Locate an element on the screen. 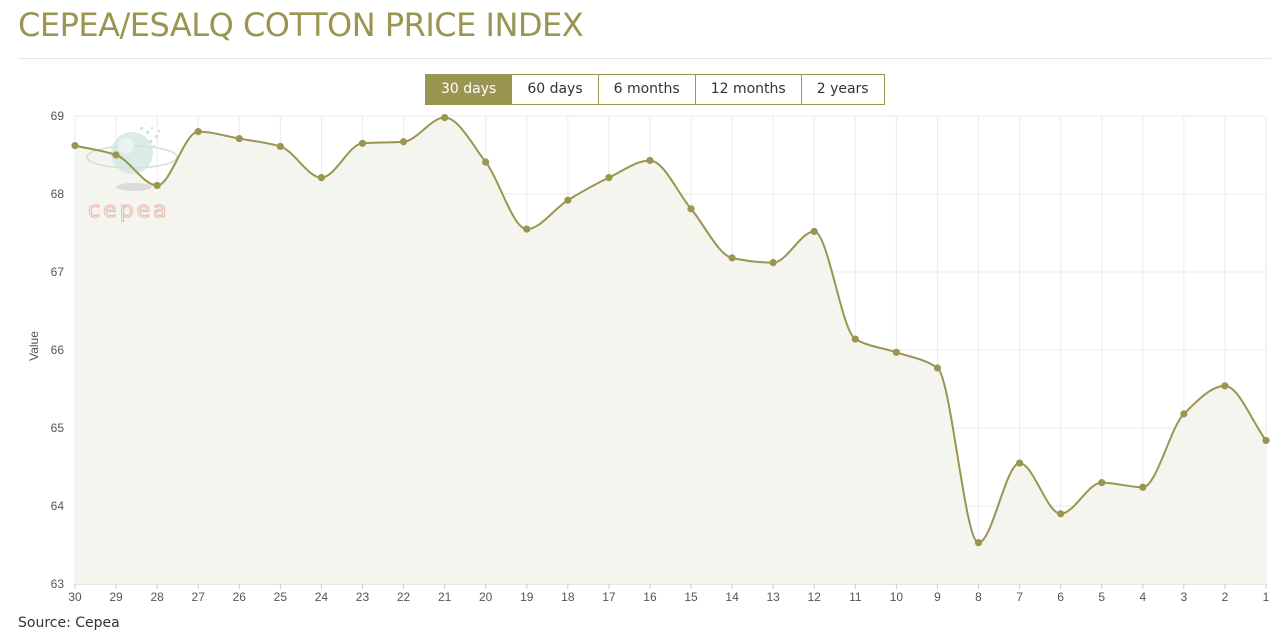 Image resolution: width=1275 pixels, height=636 pixels. x-tick-label: 20 is located at coordinates (486, 597).